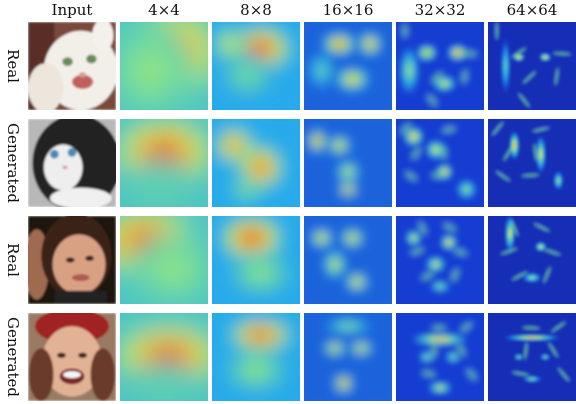 Image resolution: width=576 pixels, height=404 pixels. I want to click on row-3-32x32-heatmap, so click(440, 260).